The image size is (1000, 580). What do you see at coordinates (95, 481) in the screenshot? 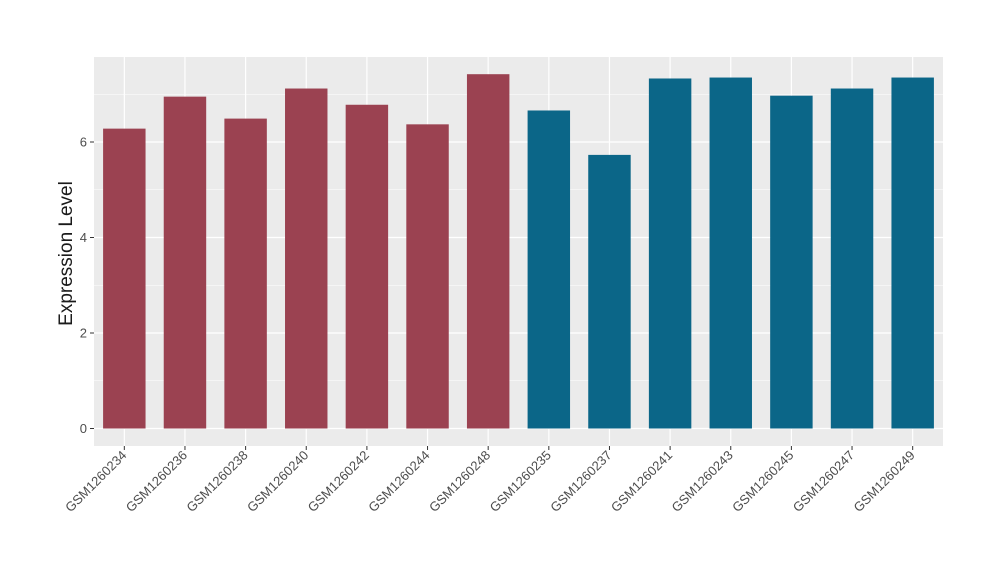
I see `x-tick-label: GSM1260234` at bounding box center [95, 481].